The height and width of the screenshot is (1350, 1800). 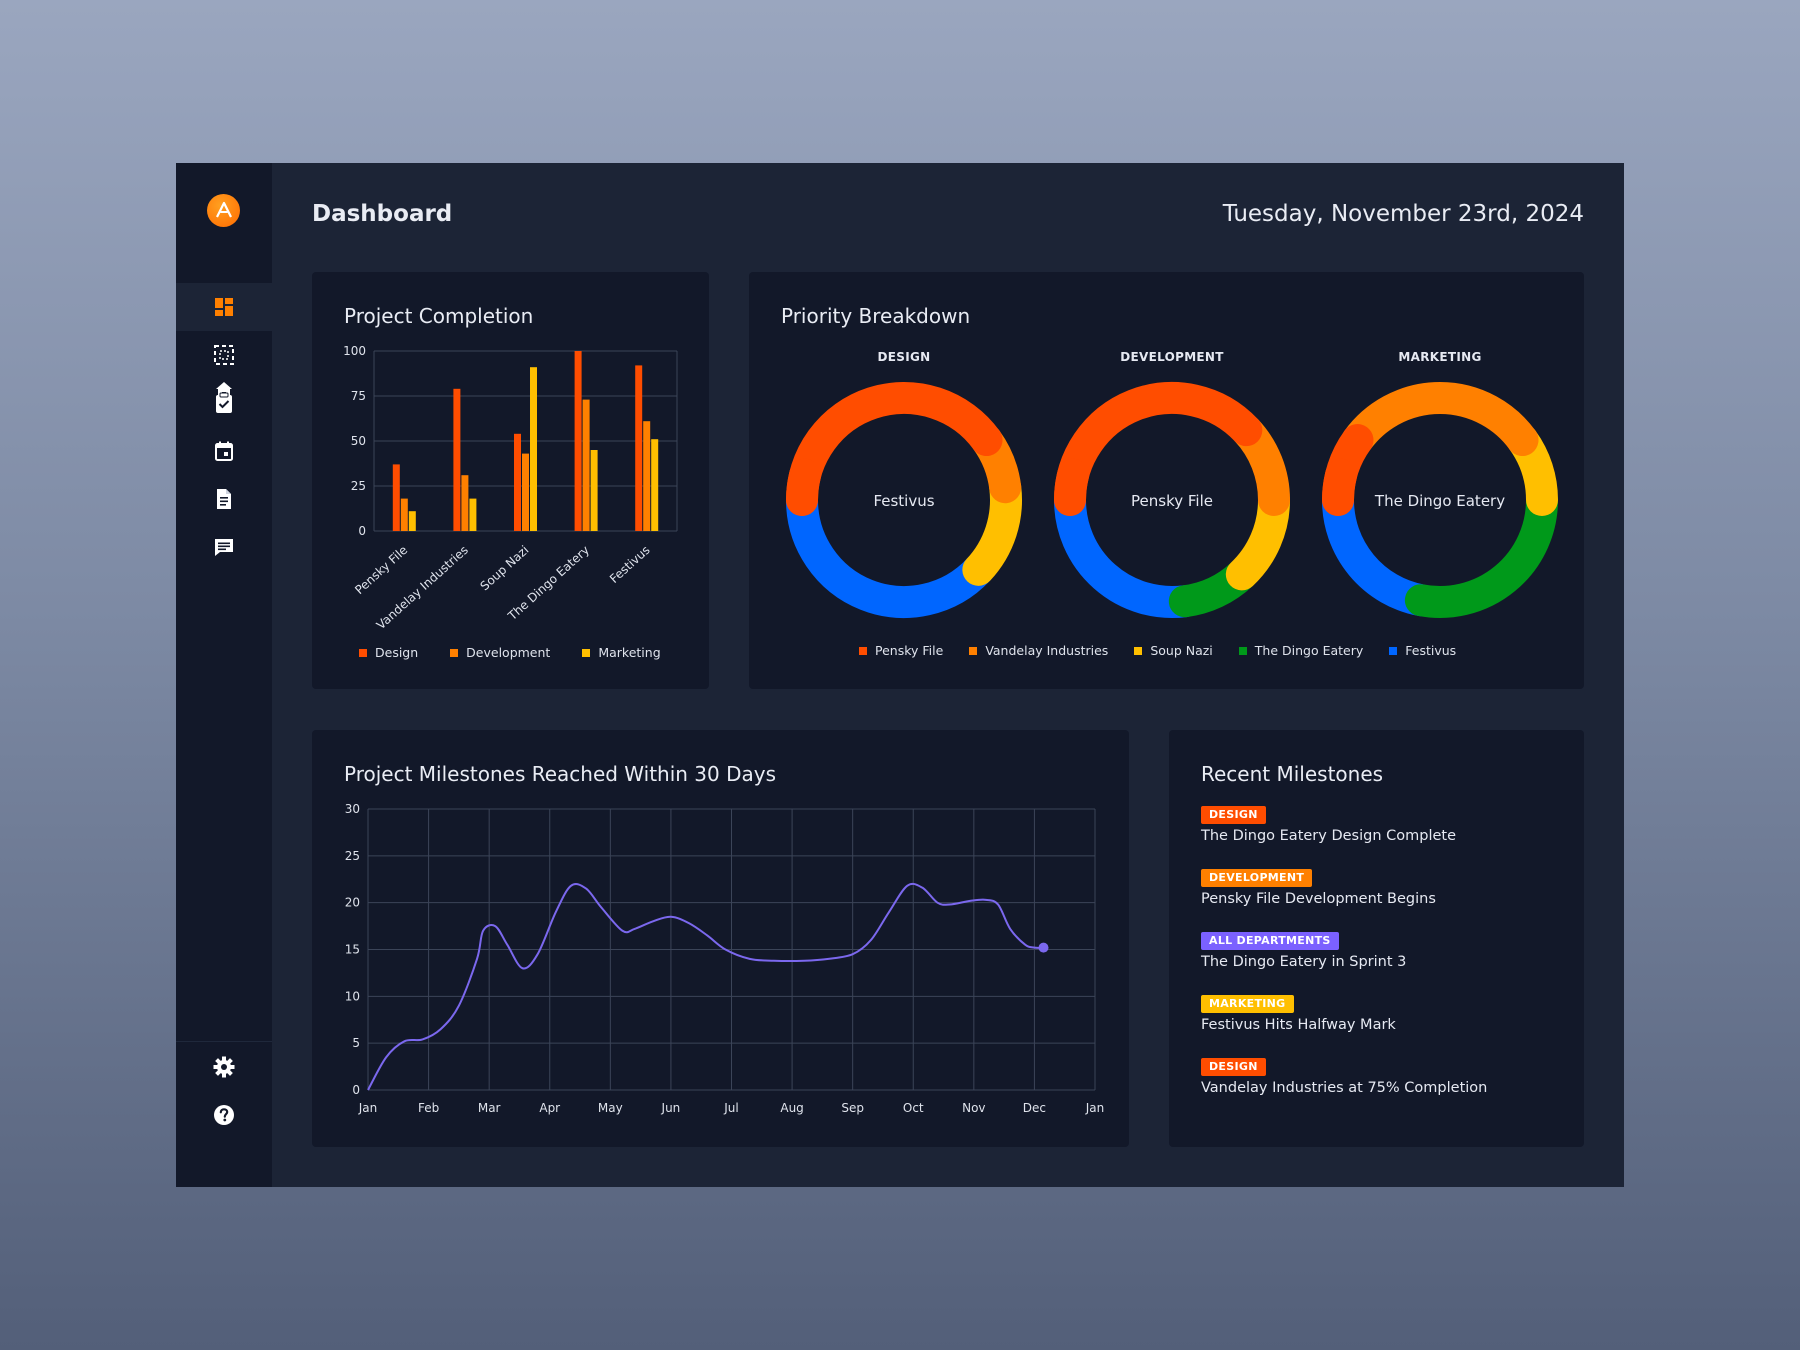 I want to click on x-tick-label: Dec, so click(x=1034, y=1108).